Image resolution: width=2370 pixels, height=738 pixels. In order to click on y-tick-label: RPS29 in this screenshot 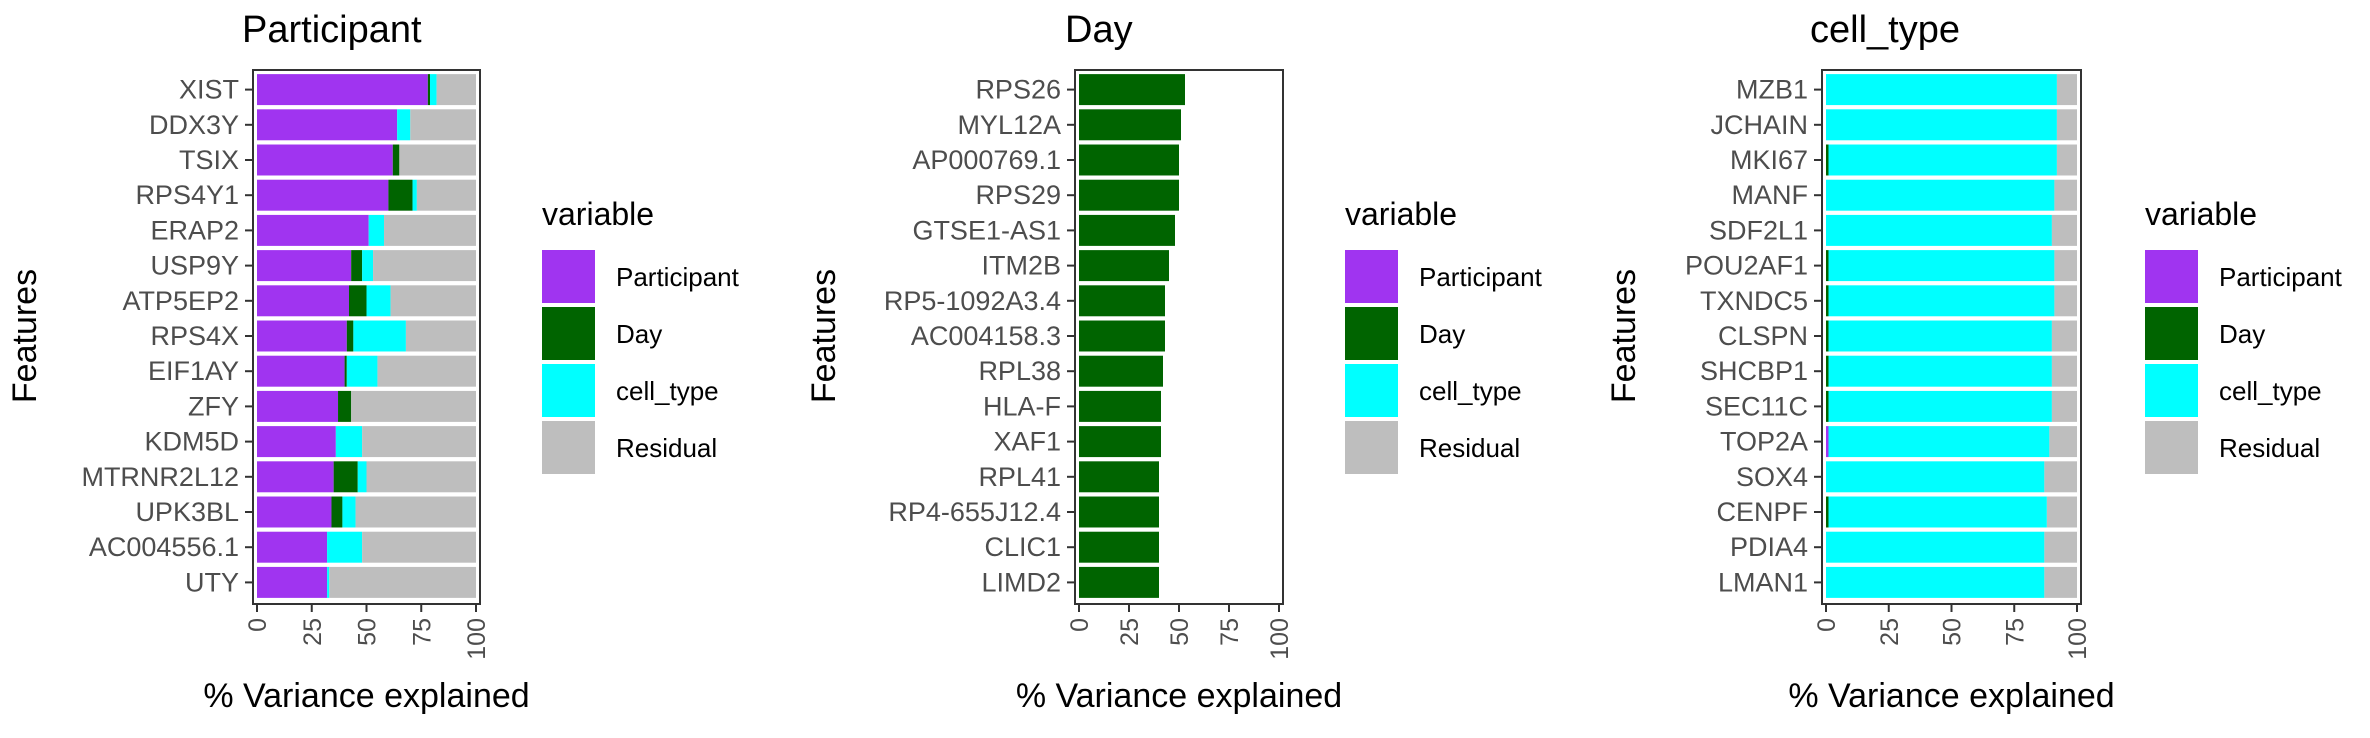, I will do `click(1018, 195)`.